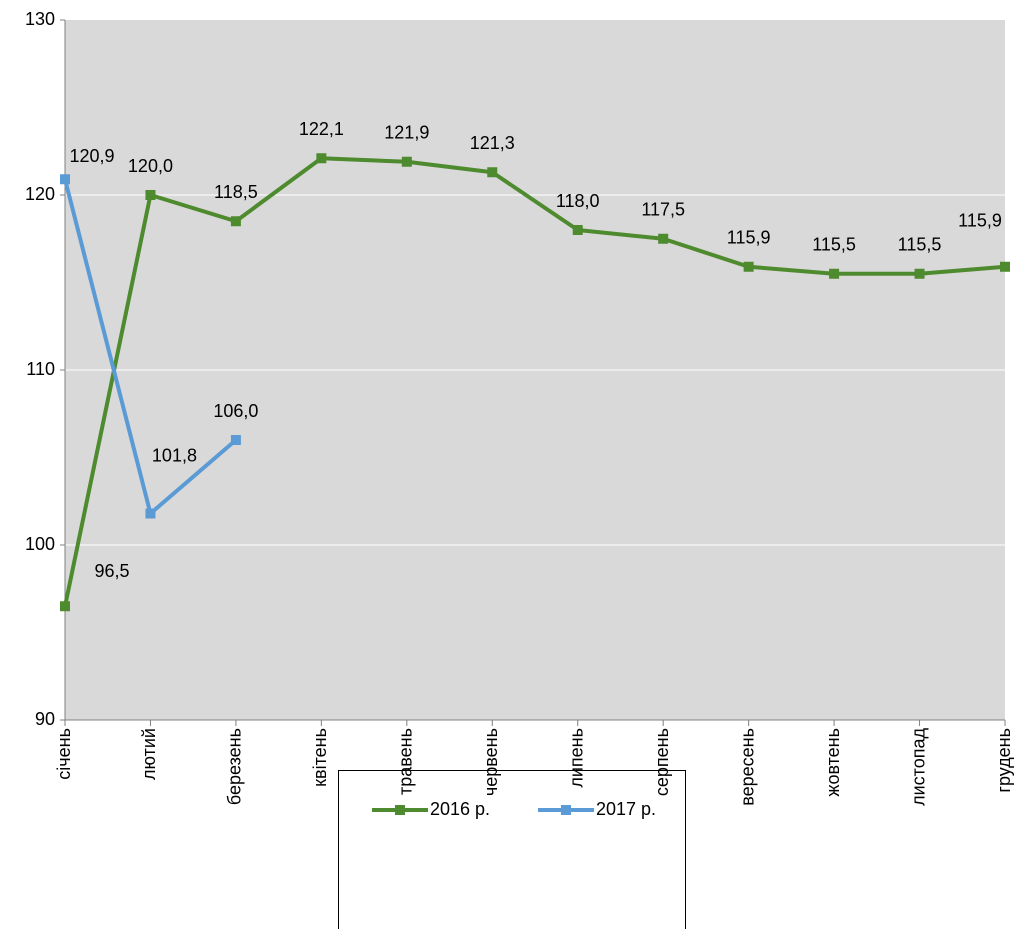  What do you see at coordinates (663, 210) in the screenshot?
I see `data-label: 117,5` at bounding box center [663, 210].